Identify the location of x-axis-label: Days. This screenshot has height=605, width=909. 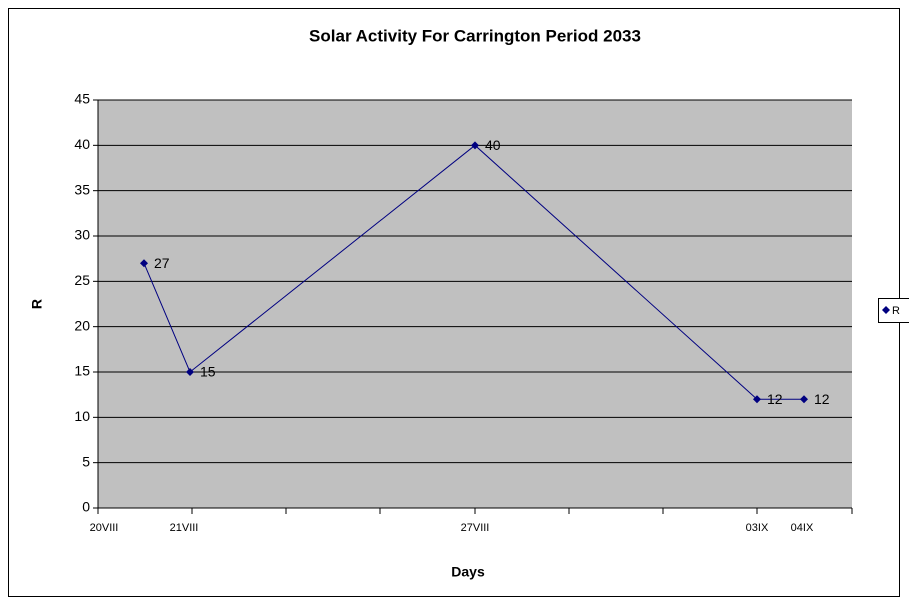
(468, 572).